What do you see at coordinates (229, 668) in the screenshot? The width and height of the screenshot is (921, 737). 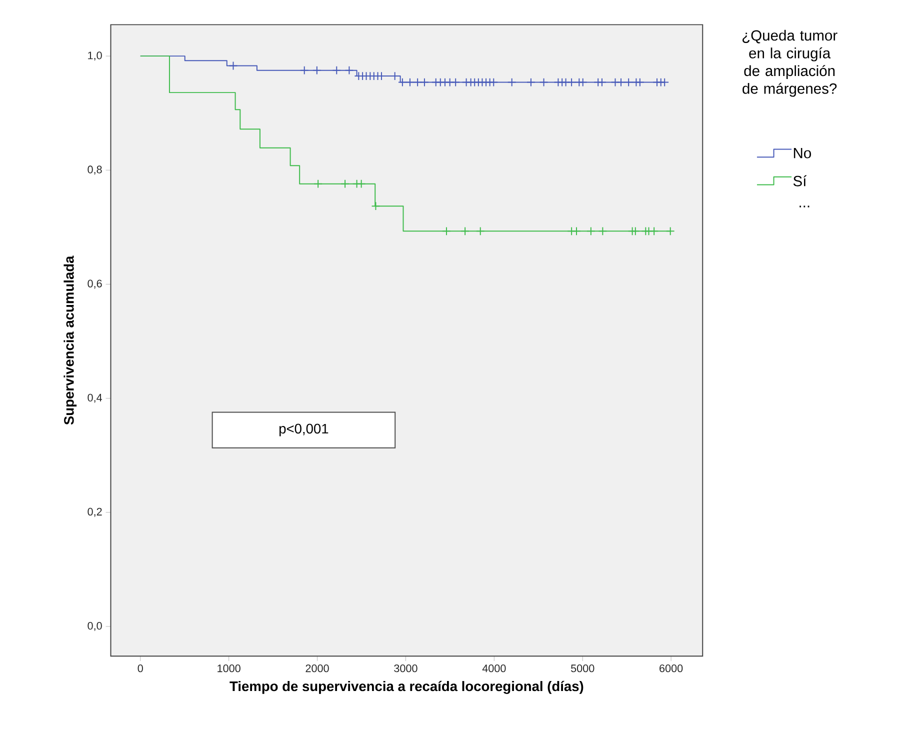 I see `x-tick-label: 1000` at bounding box center [229, 668].